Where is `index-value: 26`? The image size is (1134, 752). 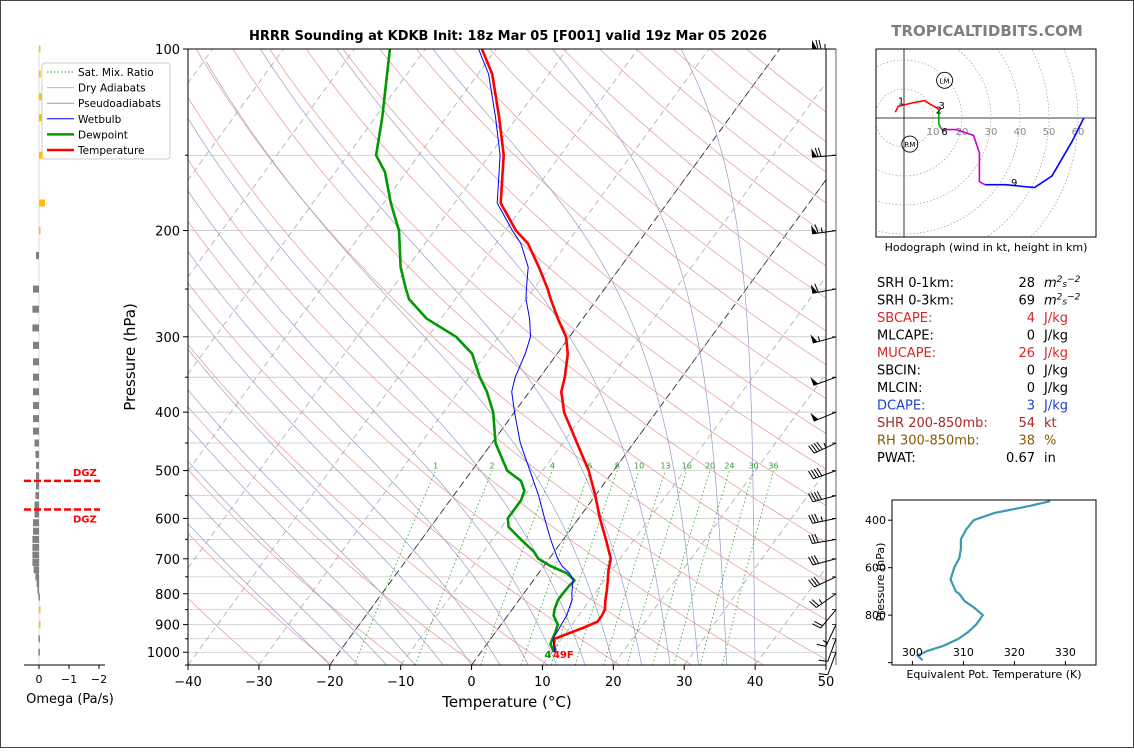 index-value: 26 is located at coordinates (1026, 353).